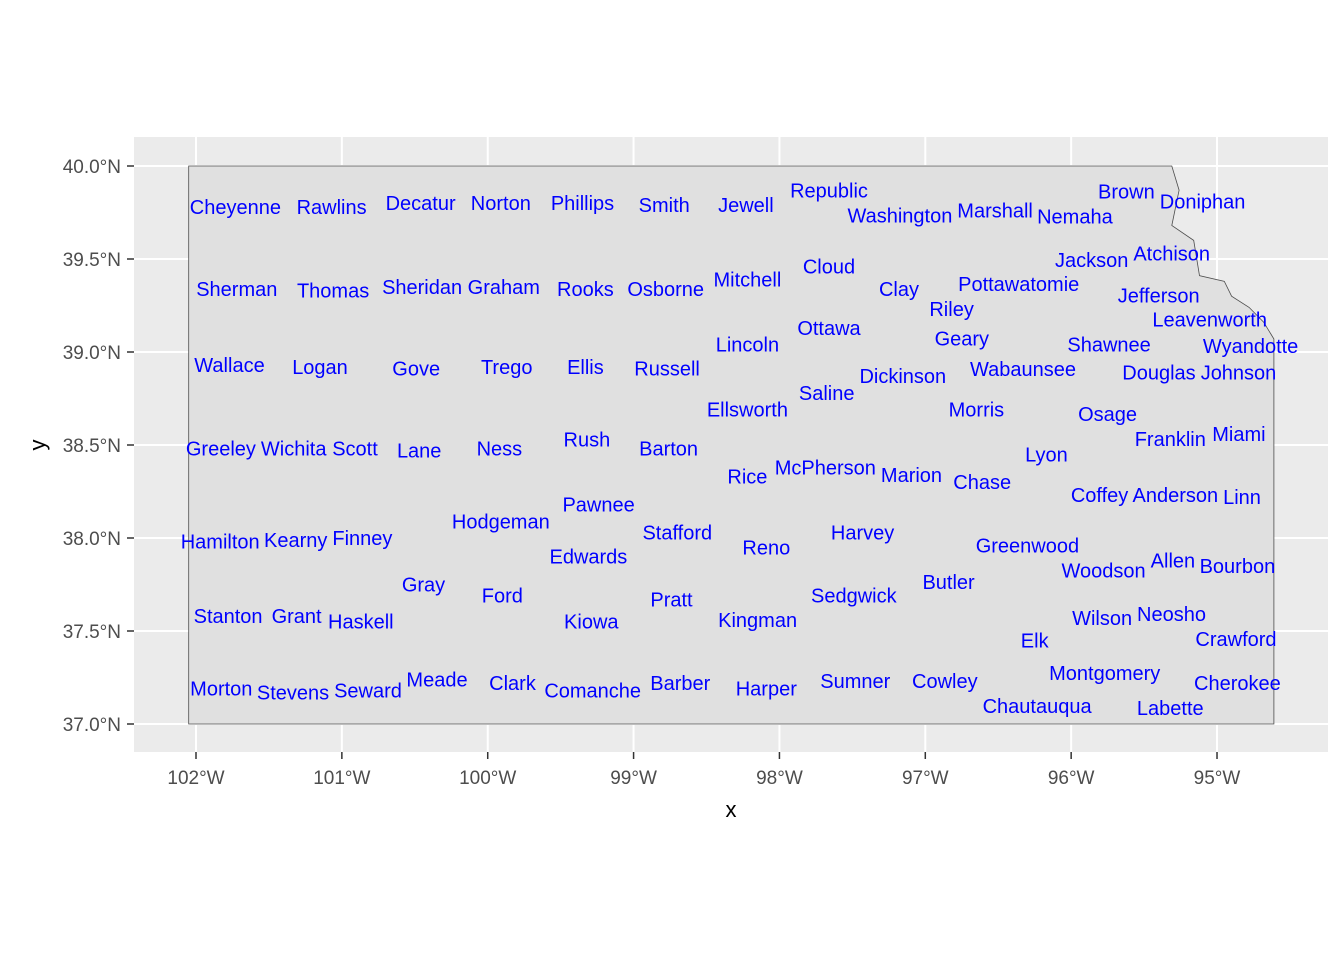 This screenshot has height=965, width=1344. Describe the element at coordinates (297, 617) in the screenshot. I see `county-label-grant: Grant` at that location.